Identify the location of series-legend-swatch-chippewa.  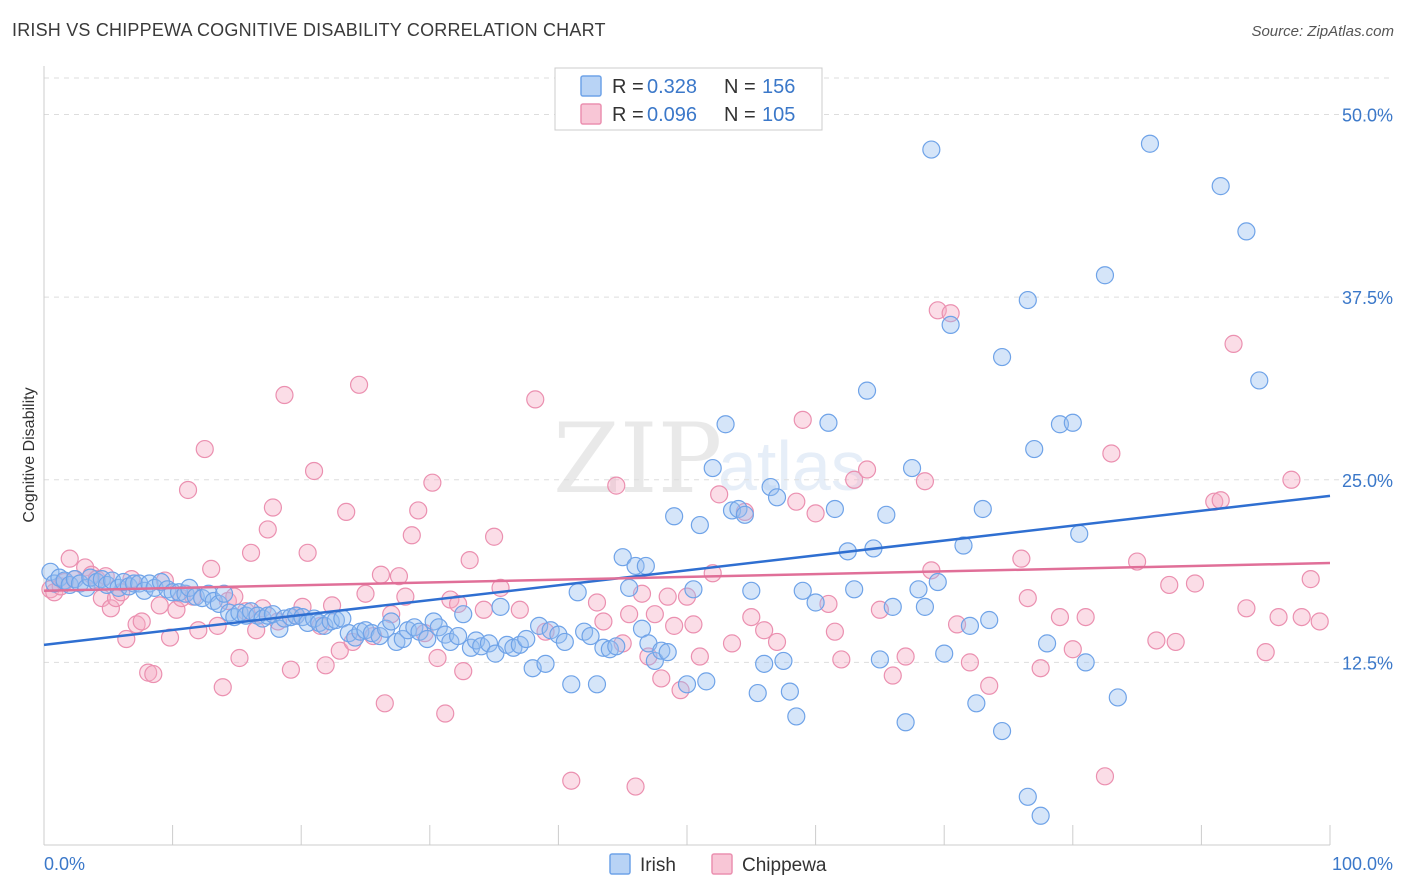
(722, 864).